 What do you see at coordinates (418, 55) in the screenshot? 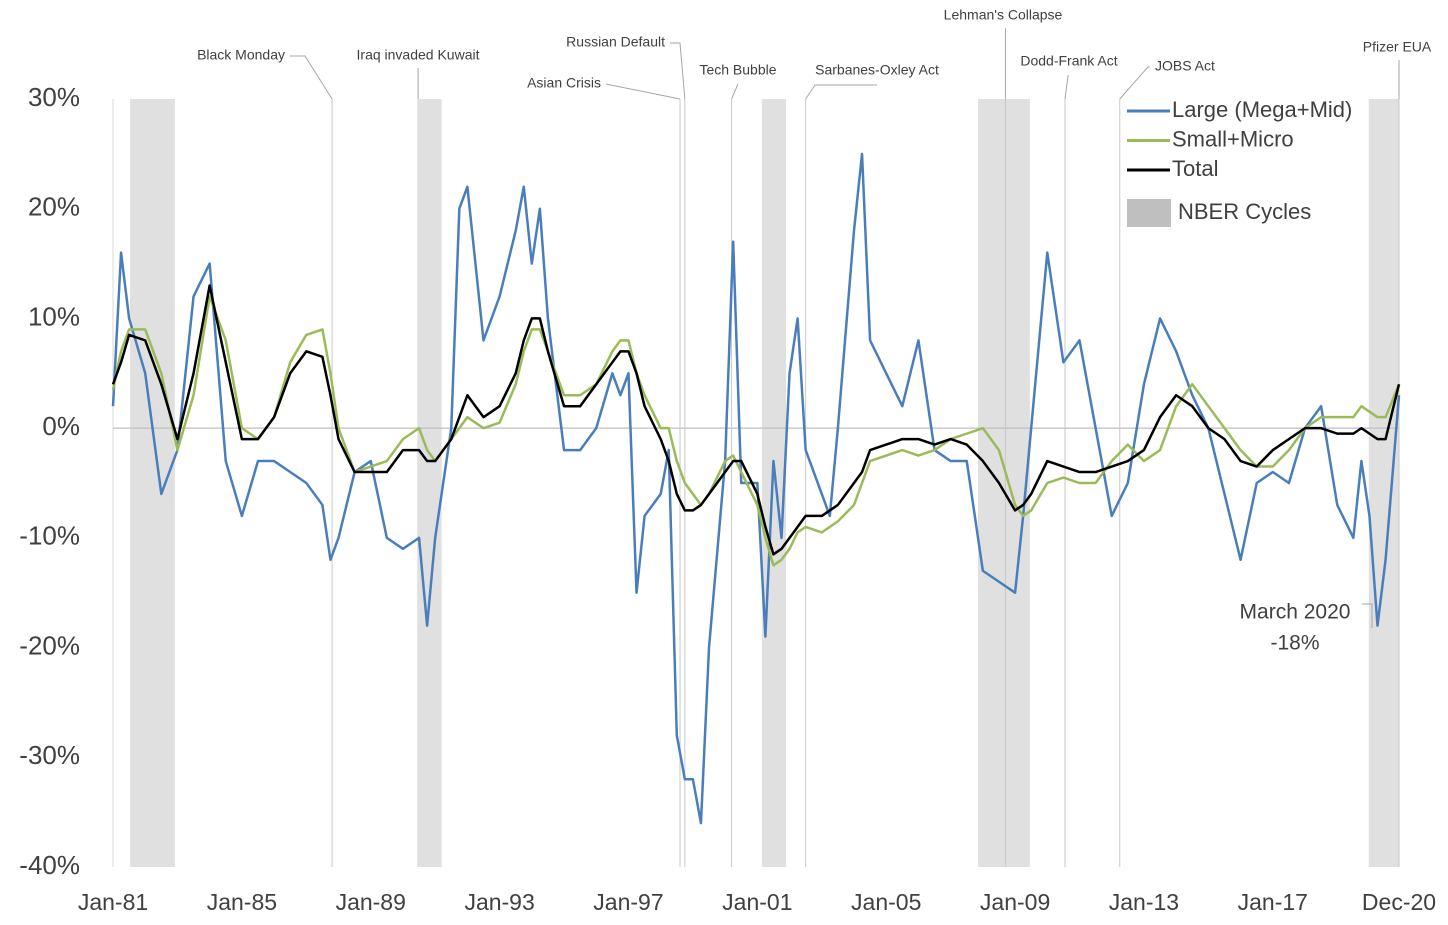
I see `event-label: Iraq invaded Kuwait` at bounding box center [418, 55].